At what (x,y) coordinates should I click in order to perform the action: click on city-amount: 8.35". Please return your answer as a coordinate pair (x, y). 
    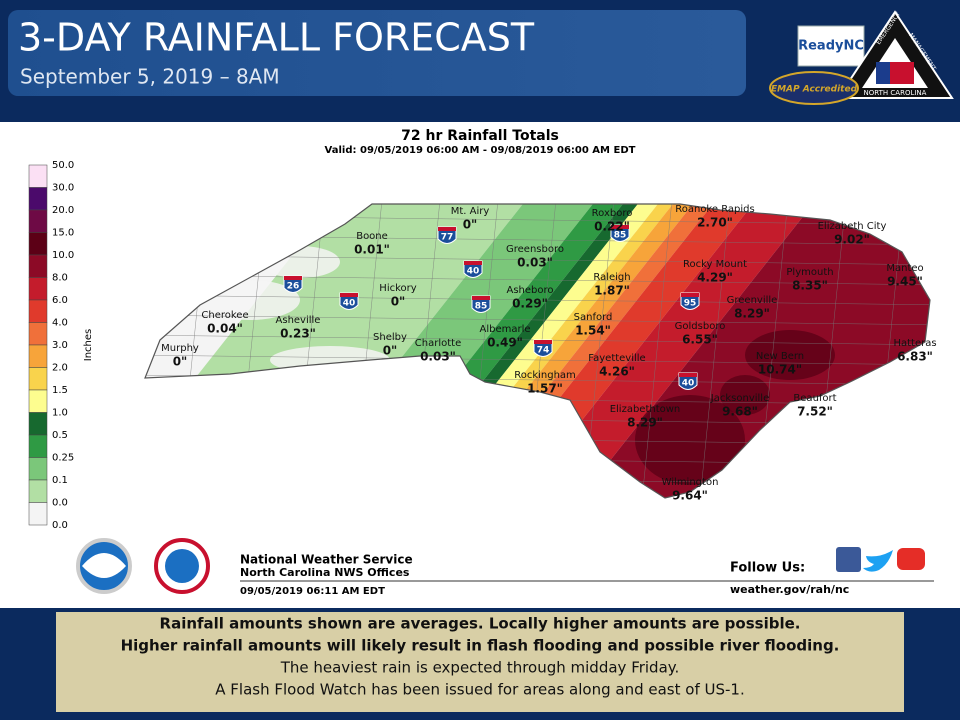
    Looking at the image, I should click on (810, 286).